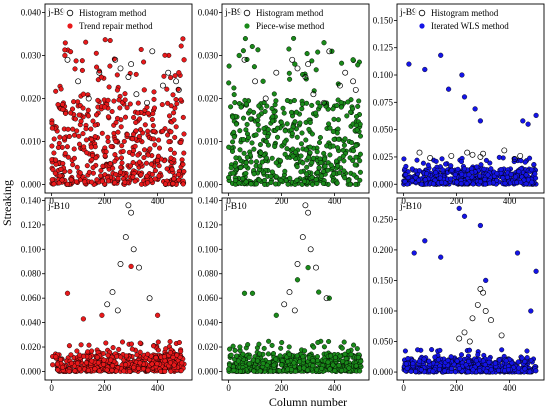 The image size is (550, 412). Describe the element at coordinates (56, 13) in the screenshot. I see `panel-label: j-B9` at that location.